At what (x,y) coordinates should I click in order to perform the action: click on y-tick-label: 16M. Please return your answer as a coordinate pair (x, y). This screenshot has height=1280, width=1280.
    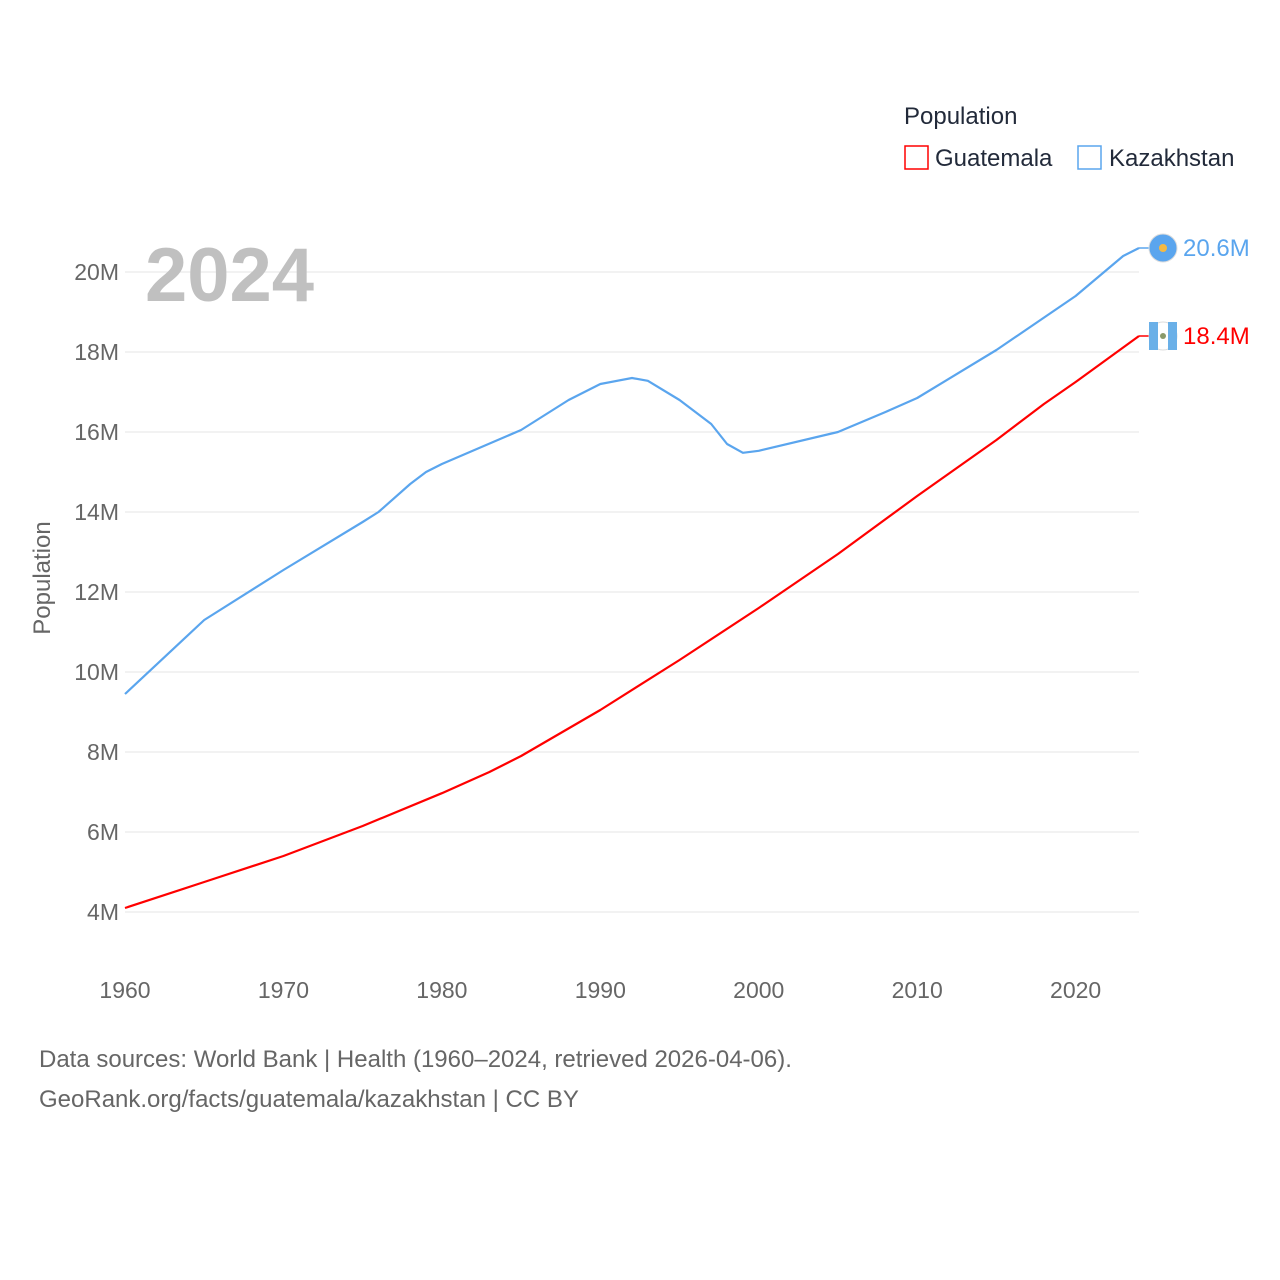
    Looking at the image, I should click on (96, 432).